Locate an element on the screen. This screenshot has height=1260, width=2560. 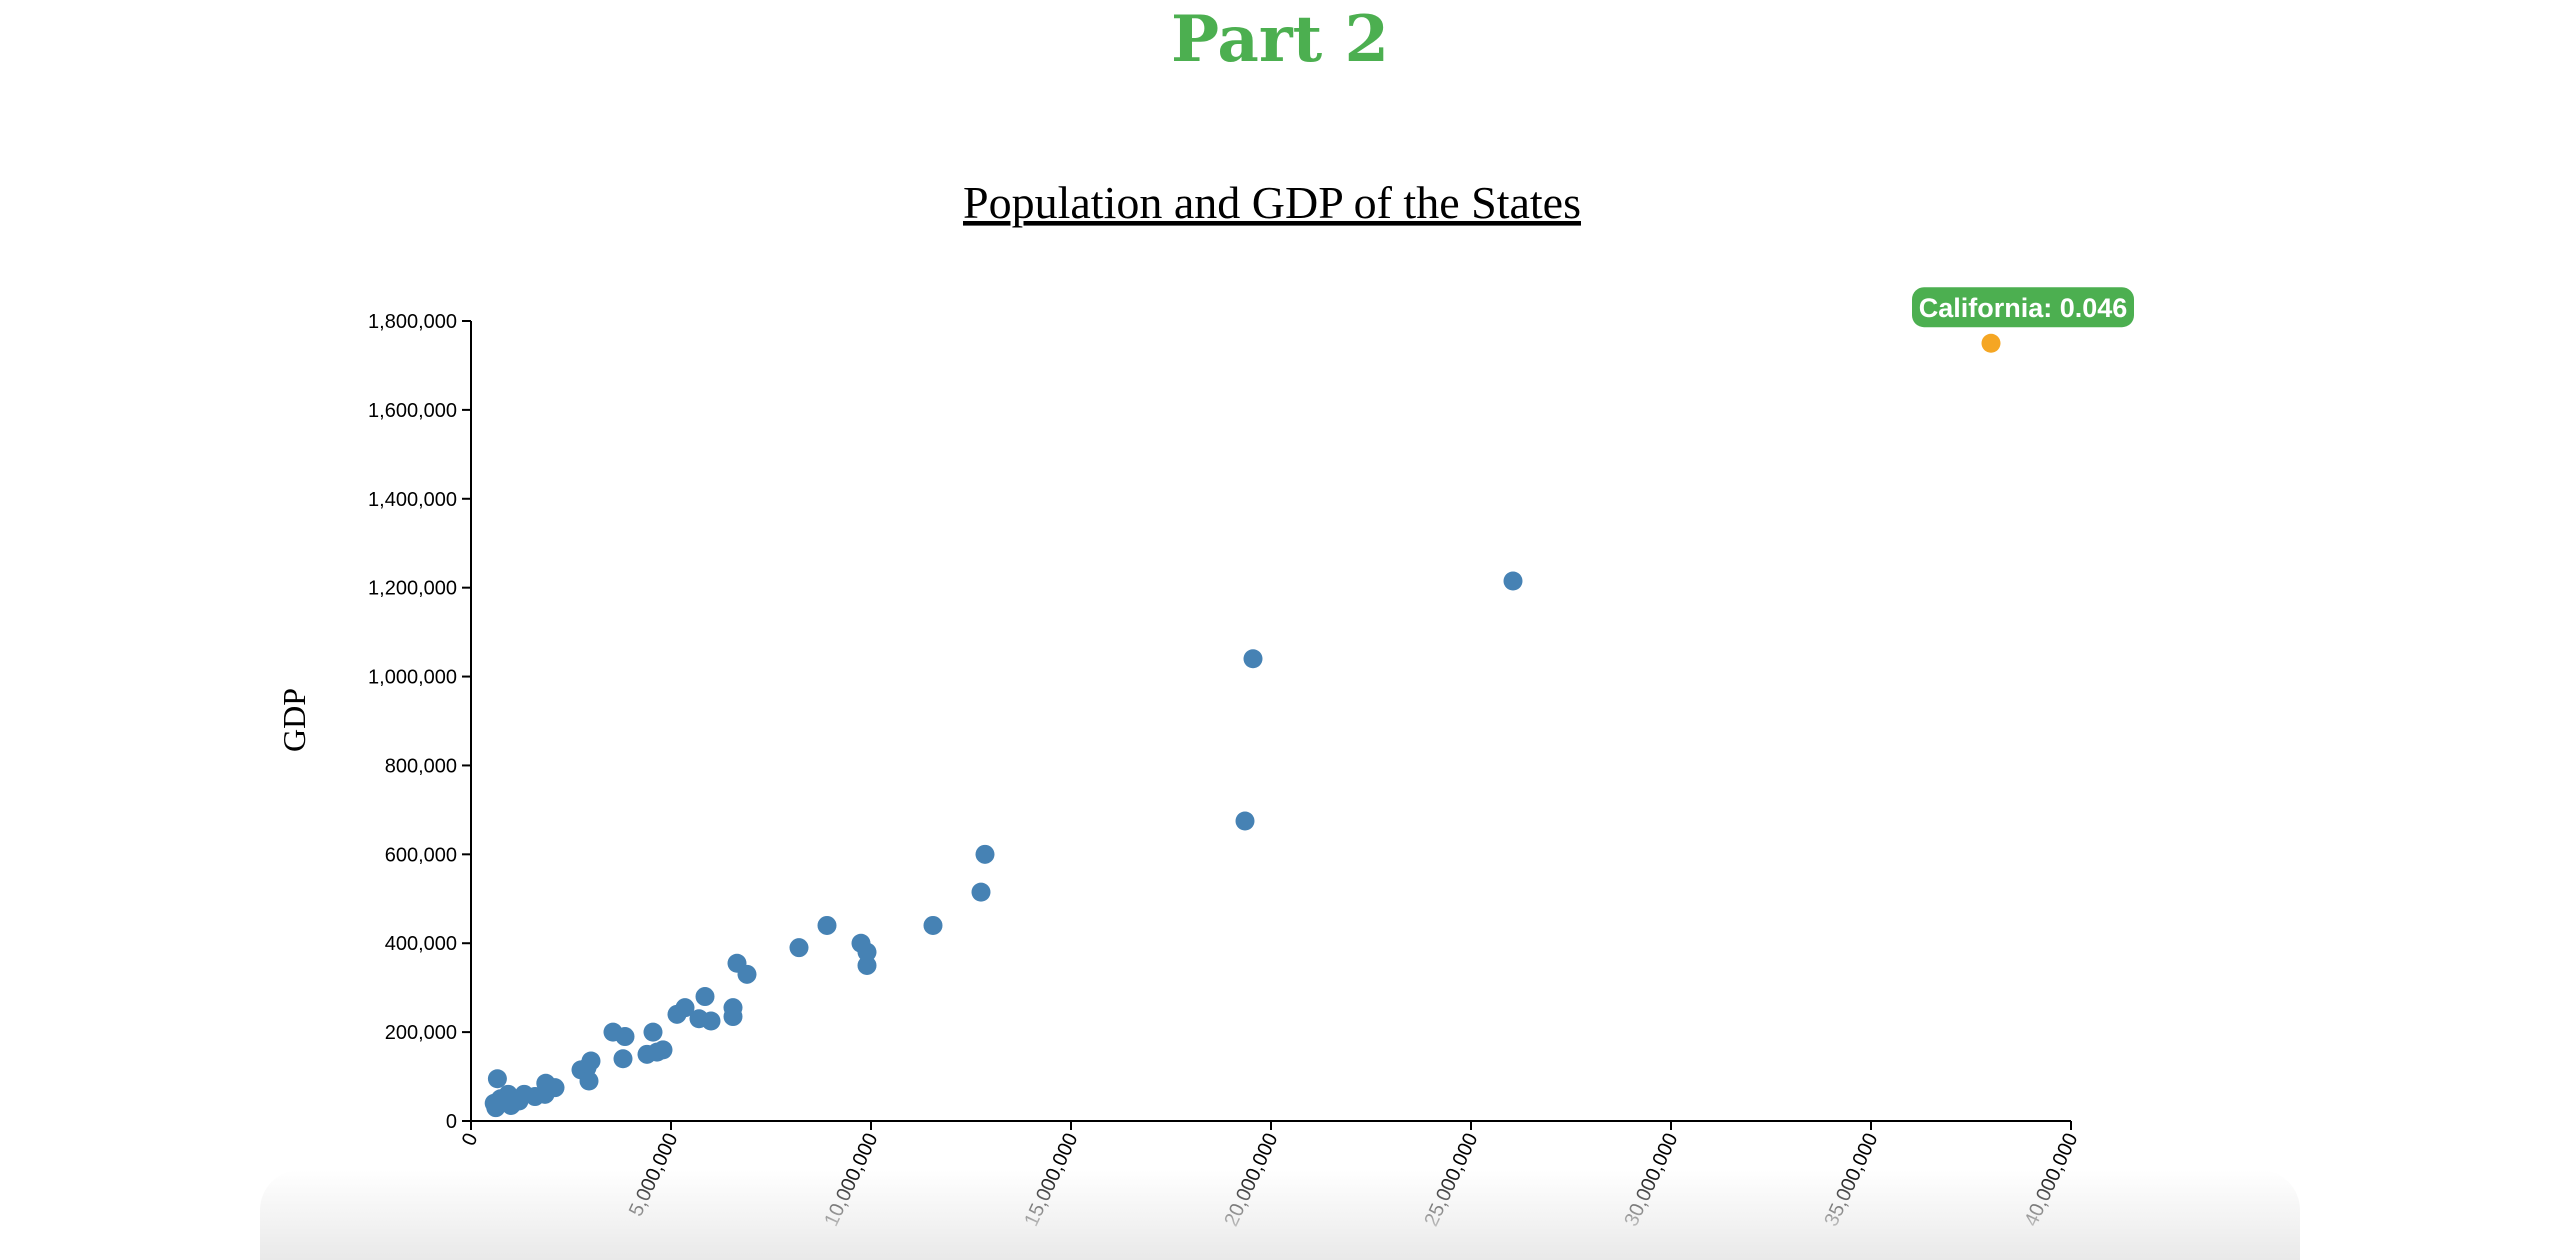
y-tick-label: 600,000 is located at coordinates (421, 855).